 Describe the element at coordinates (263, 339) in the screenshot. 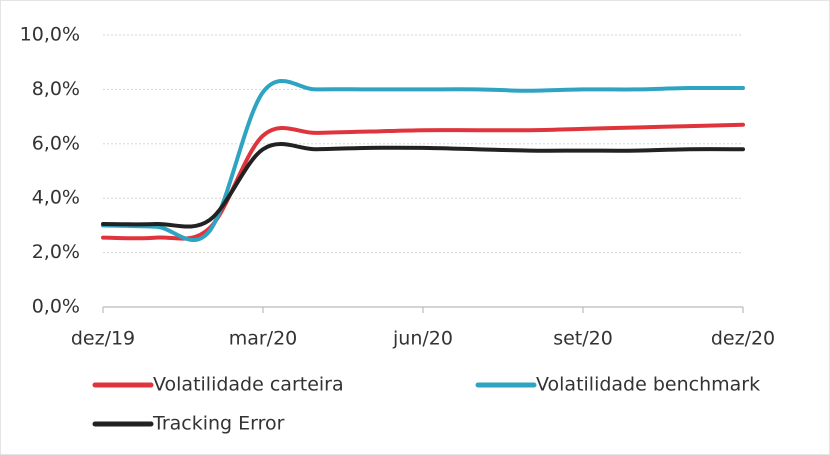

I see `x-tick-label: mar/20` at that location.